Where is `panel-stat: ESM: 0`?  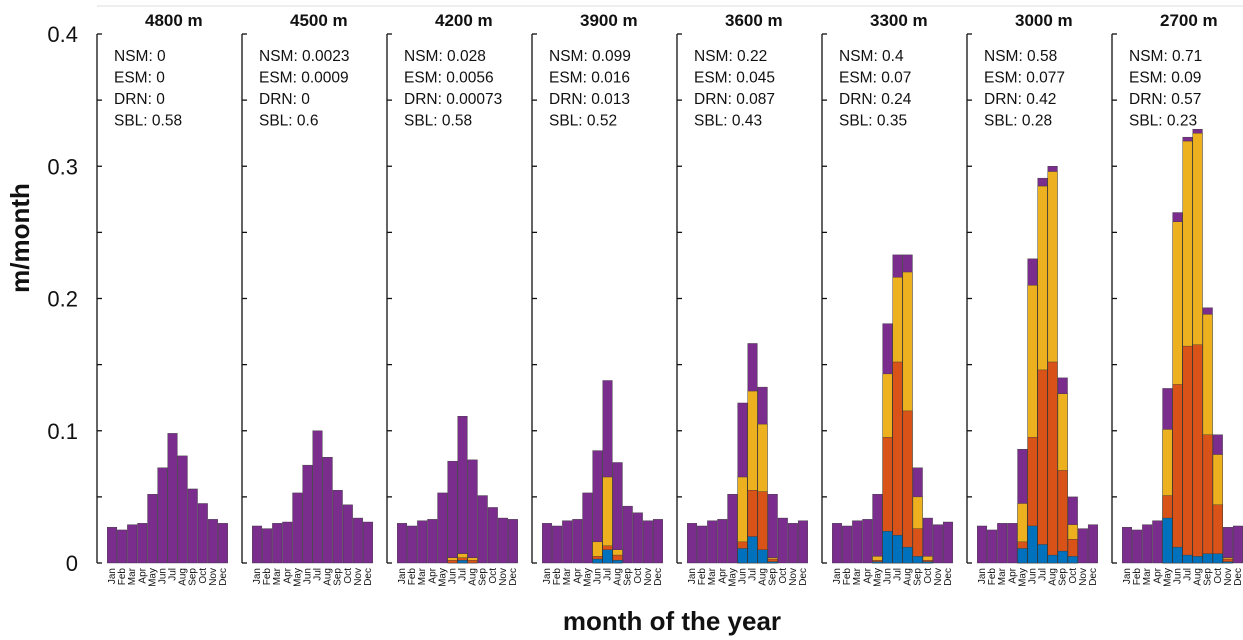
panel-stat: ESM: 0 is located at coordinates (139, 78).